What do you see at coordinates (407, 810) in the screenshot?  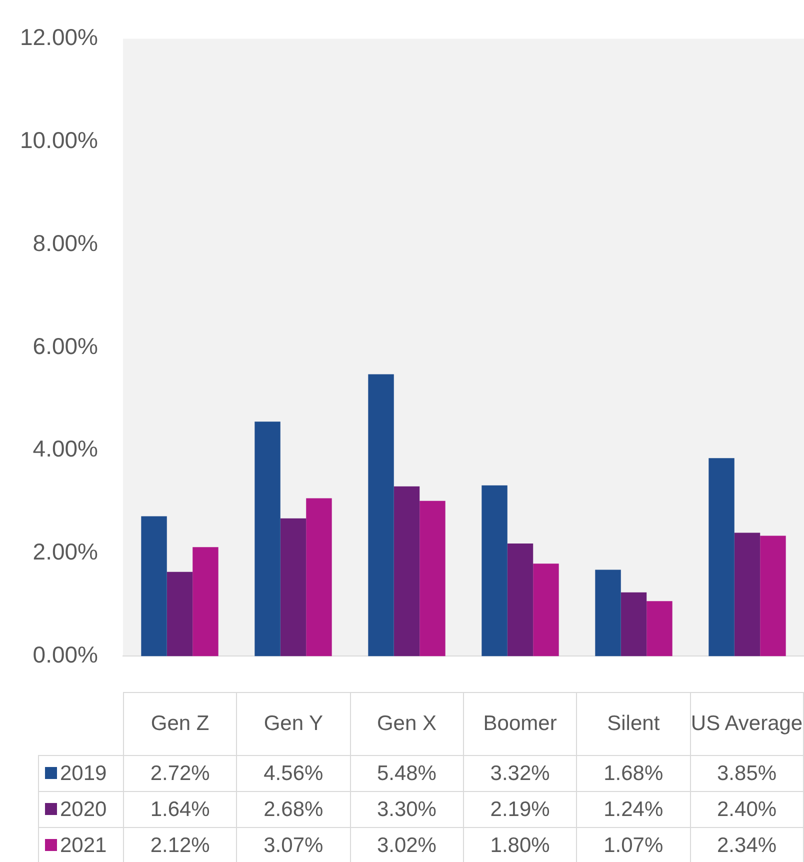 I see `data-label: 3.30%` at bounding box center [407, 810].